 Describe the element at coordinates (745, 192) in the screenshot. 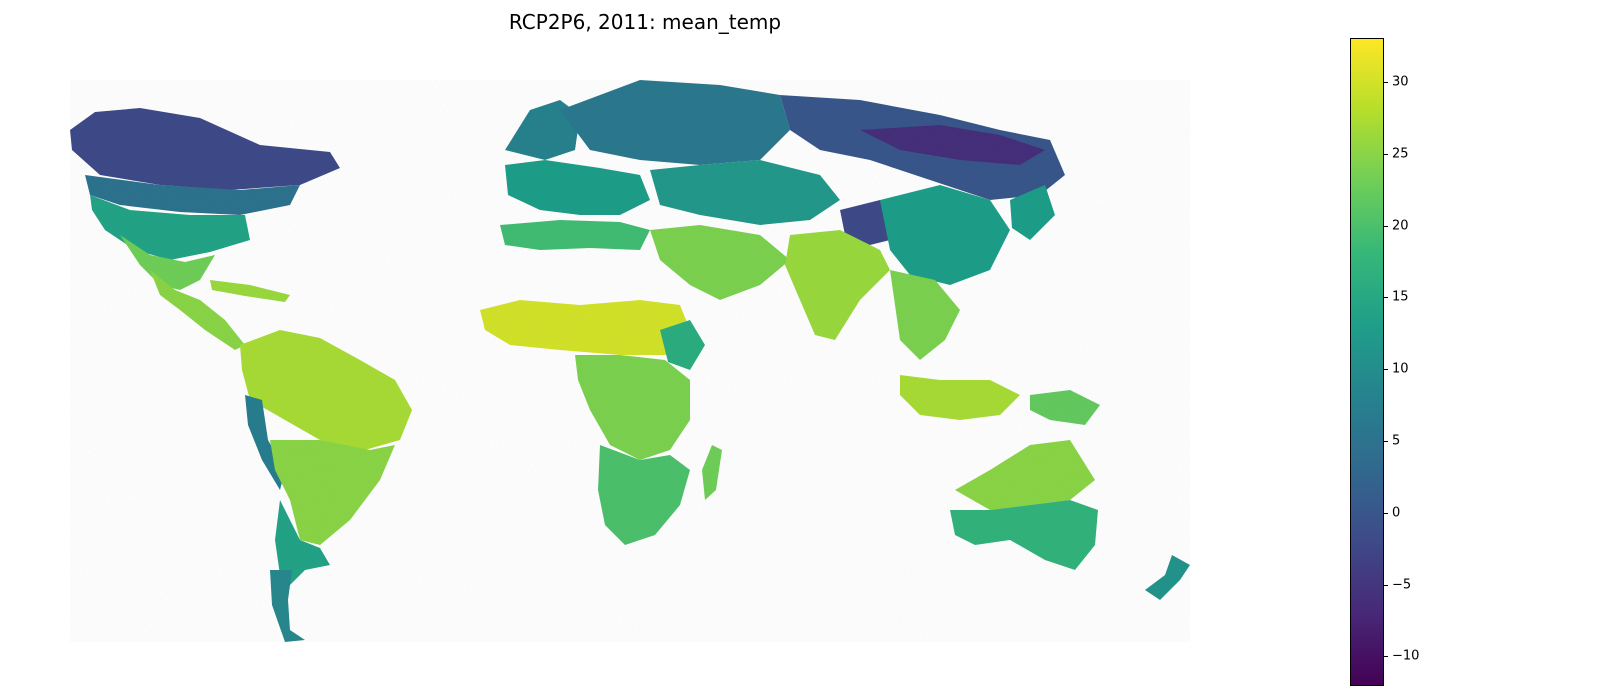

I see `central-asia` at that location.